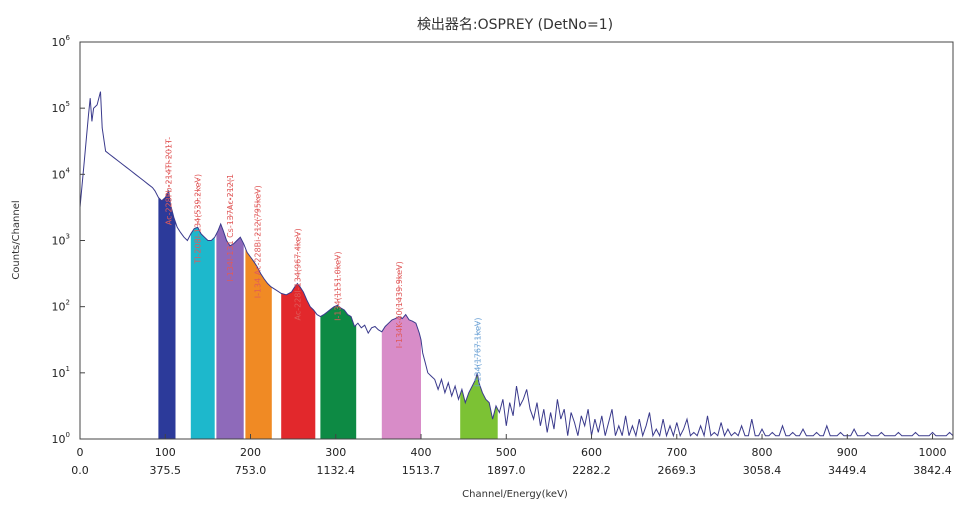  I want to click on peak-label: Tl-208I-134(539.2keV), so click(198, 219).